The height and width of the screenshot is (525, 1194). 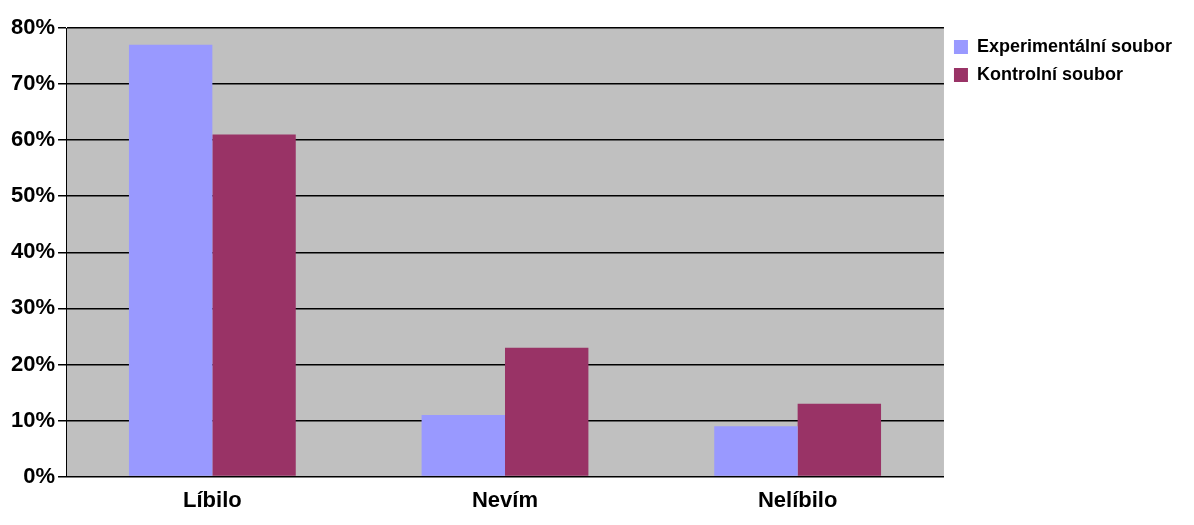 What do you see at coordinates (505, 499) in the screenshot?
I see `x-tick-label: Nevím` at bounding box center [505, 499].